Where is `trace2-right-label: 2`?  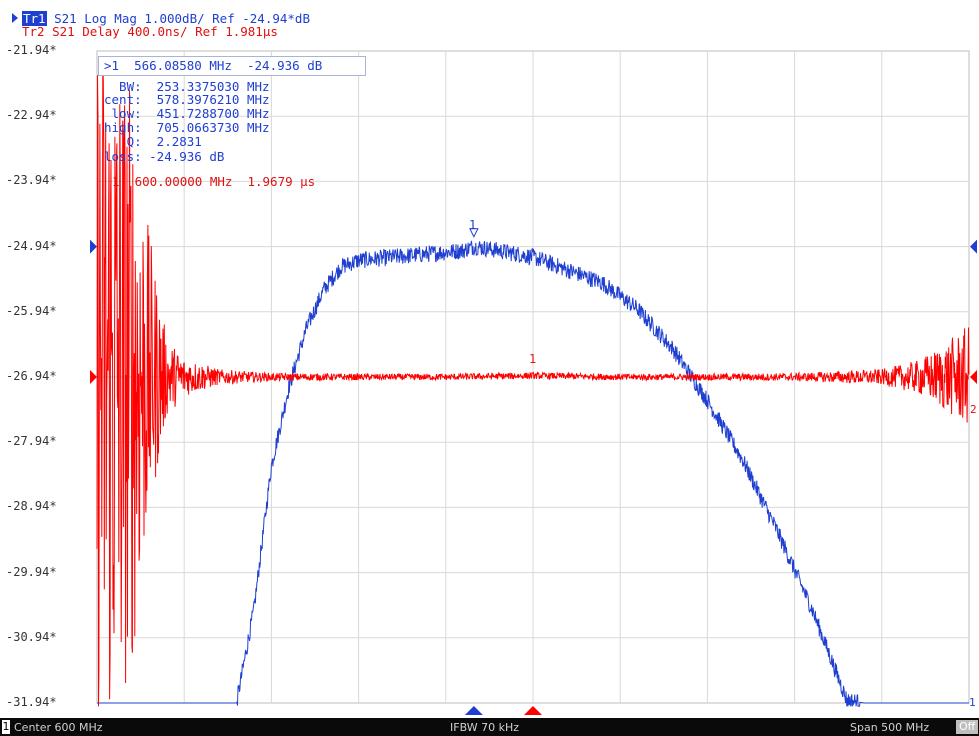 trace2-right-label: 2 is located at coordinates (973, 409).